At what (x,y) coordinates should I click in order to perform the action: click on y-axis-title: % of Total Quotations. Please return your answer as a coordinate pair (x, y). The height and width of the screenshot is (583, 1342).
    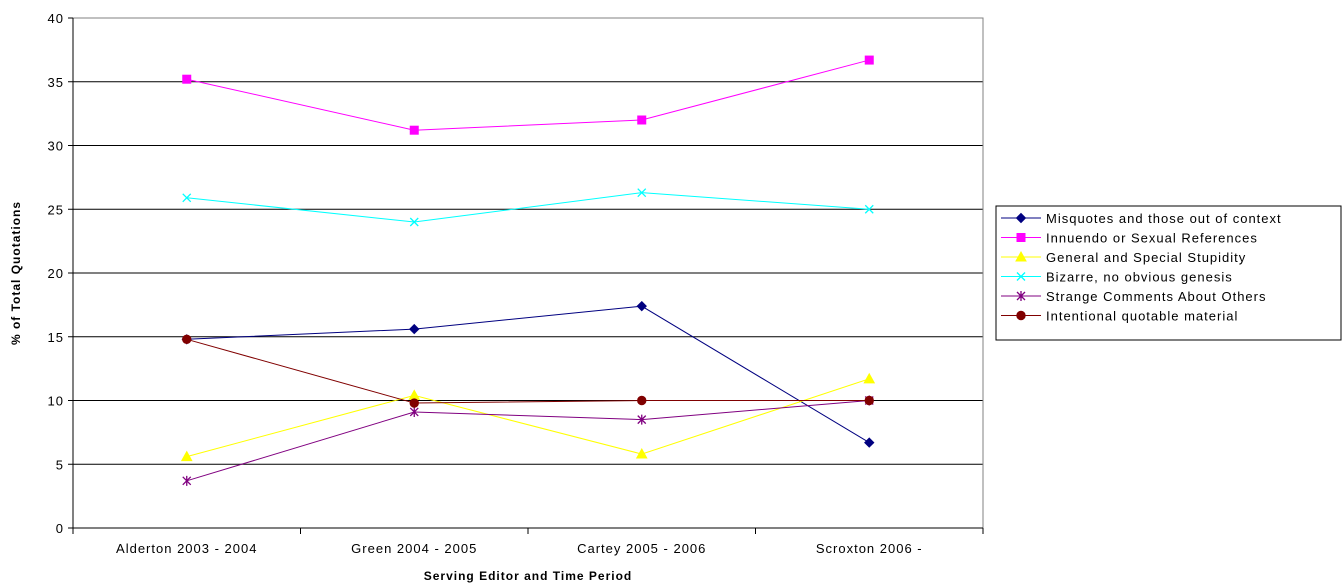
    Looking at the image, I should click on (16, 273).